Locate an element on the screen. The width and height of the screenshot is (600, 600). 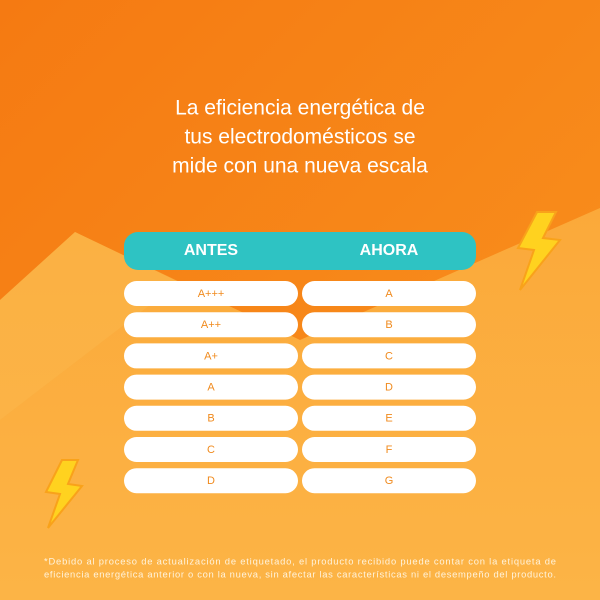
mountain-shade is located at coordinates (90, 326).